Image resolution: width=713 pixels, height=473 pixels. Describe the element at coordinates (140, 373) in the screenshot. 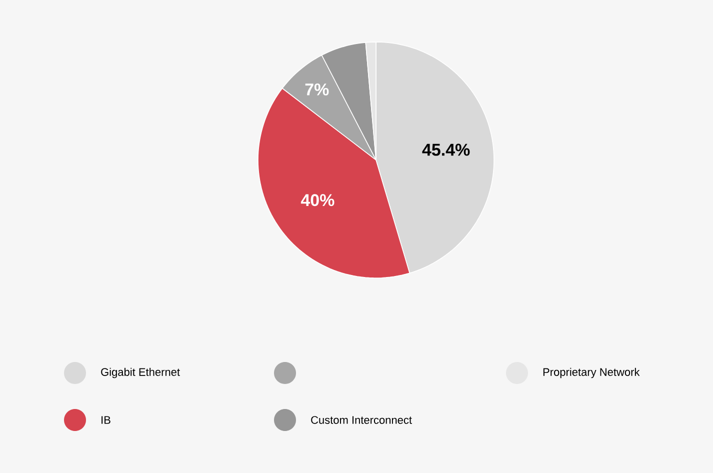

I see `legend-label: Gigabit Ethernet` at that location.